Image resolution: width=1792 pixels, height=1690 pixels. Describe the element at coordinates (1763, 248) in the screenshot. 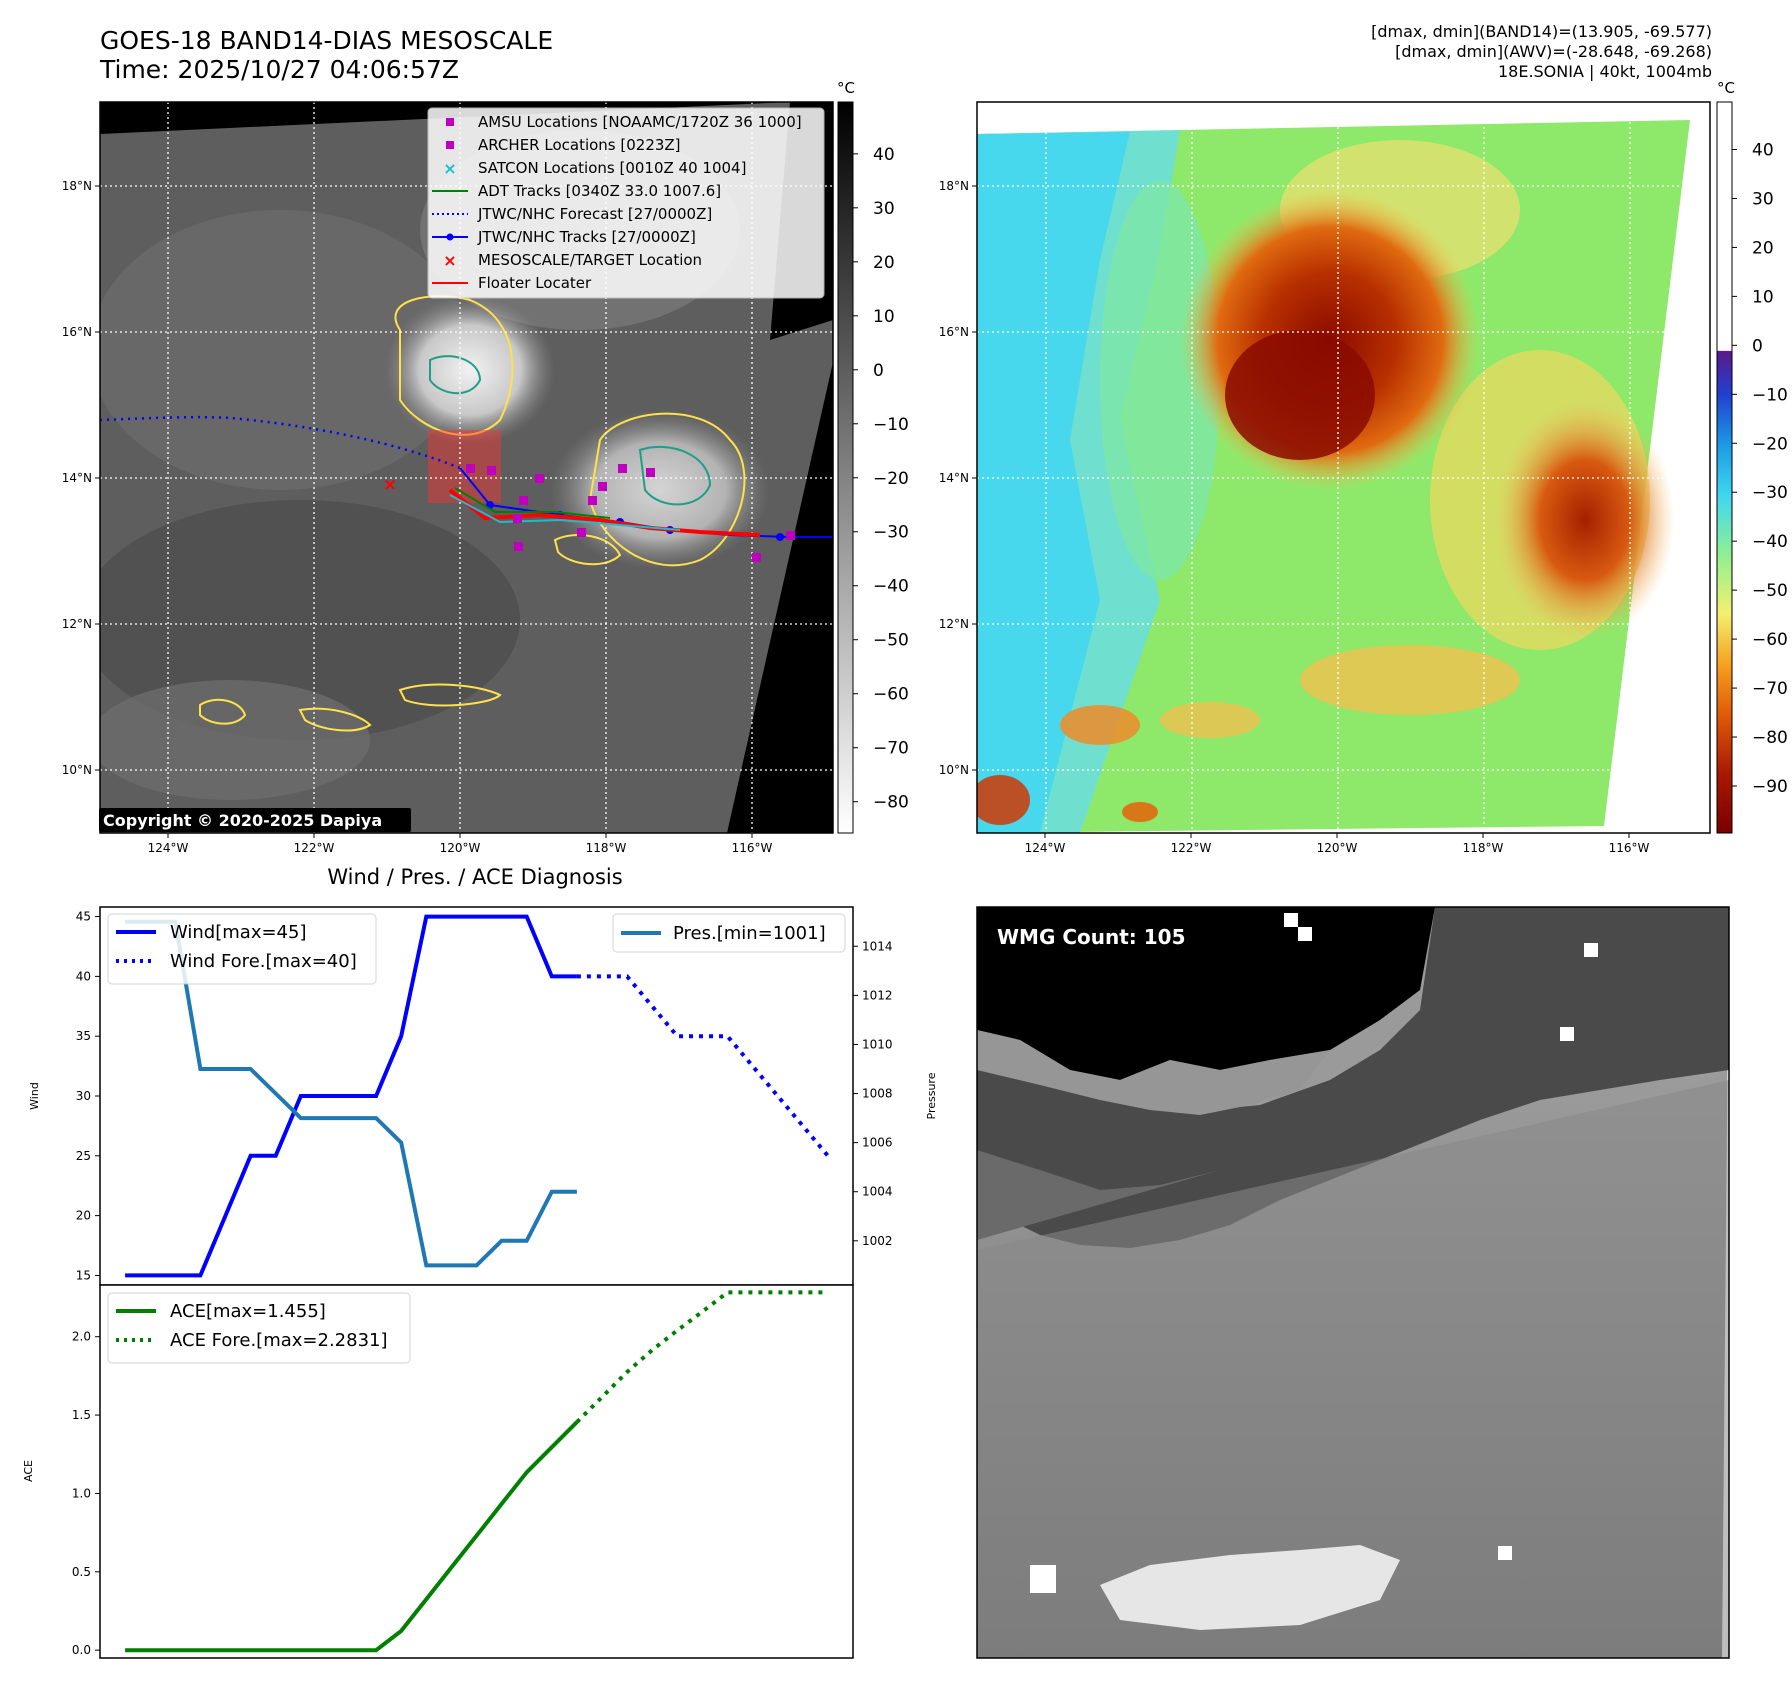

I see `colorbar-tick-label: 20` at that location.